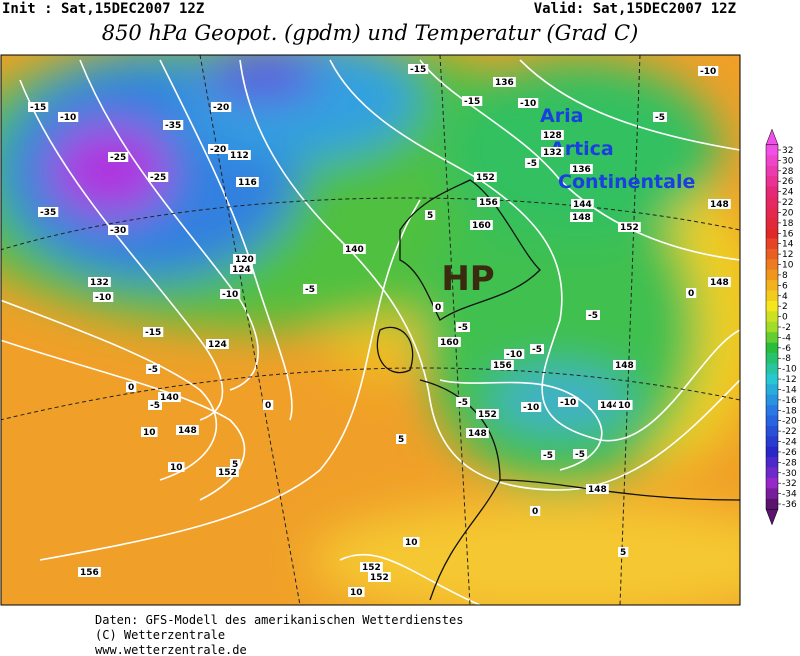  Describe the element at coordinates (158, 178) in the screenshot. I see `contour-label: -25` at that location.